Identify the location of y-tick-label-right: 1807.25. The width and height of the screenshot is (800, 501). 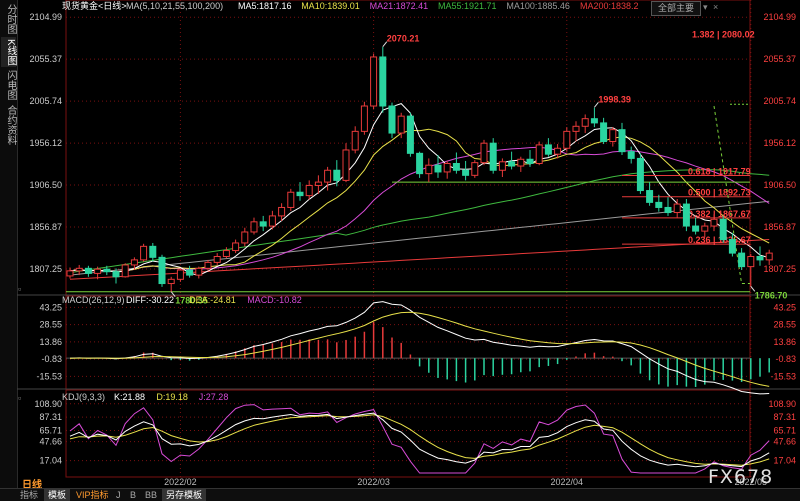
(779, 269).